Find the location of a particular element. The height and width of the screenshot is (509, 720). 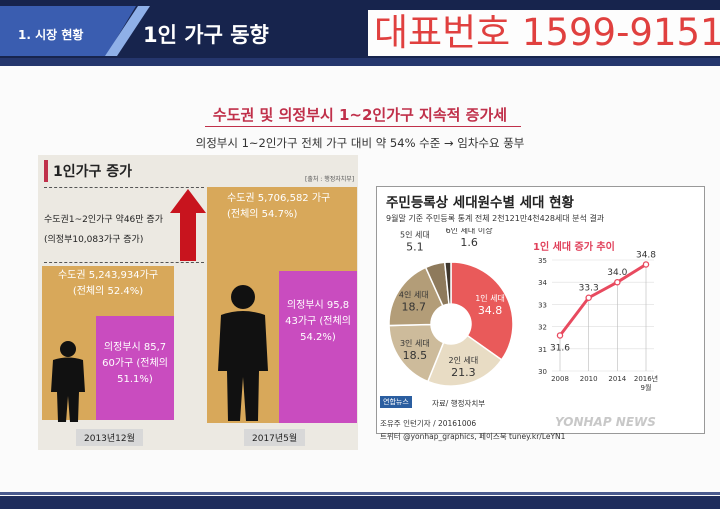

y-tick-label: 30 is located at coordinates (542, 372).